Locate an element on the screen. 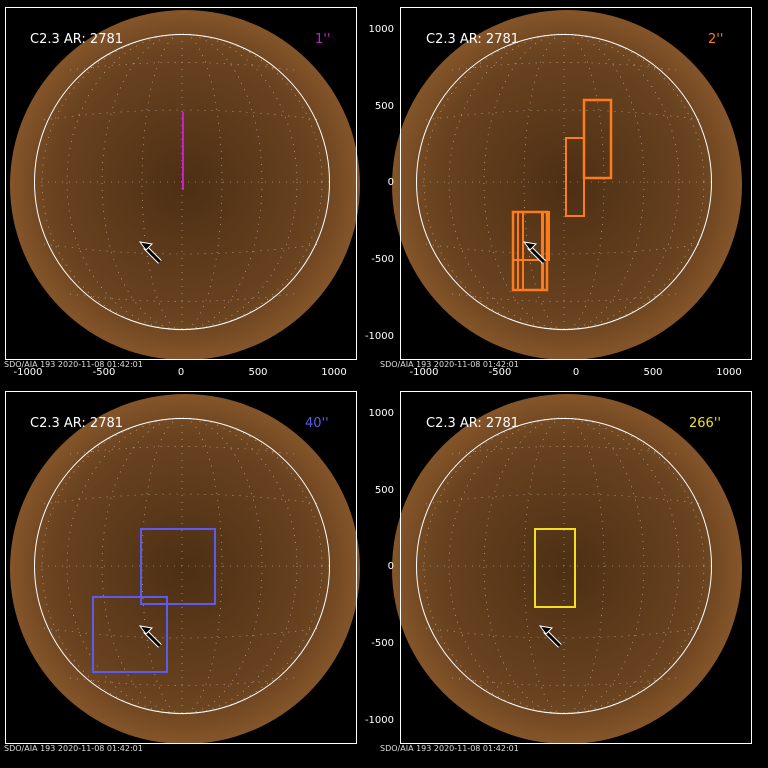 The width and height of the screenshot is (768, 768). resolution-tag: 2'' is located at coordinates (716, 39).